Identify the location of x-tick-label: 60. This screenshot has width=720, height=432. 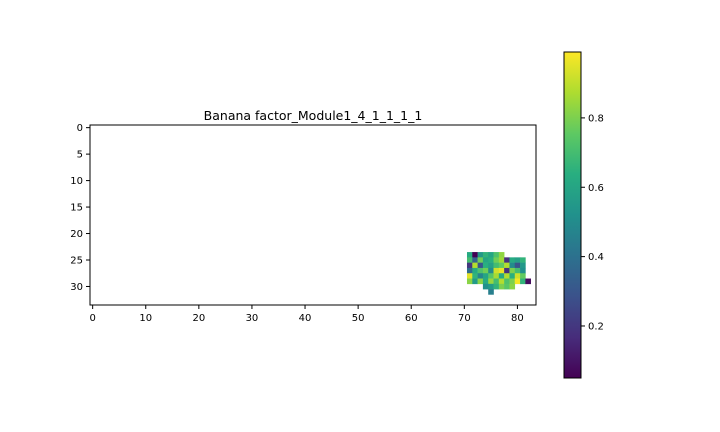
(411, 318).